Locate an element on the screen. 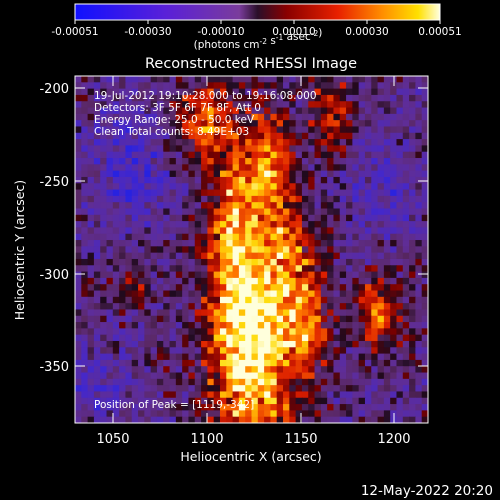 This screenshot has width=500, height=500. colorbar-tick-label: -0.00010 is located at coordinates (220, 32).